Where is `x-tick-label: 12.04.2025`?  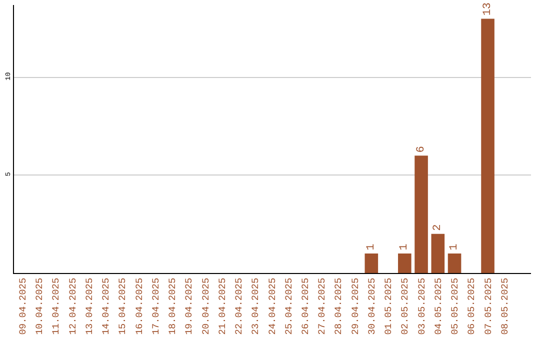 x-tick-label: 12.04.2025 is located at coordinates (72, 306).